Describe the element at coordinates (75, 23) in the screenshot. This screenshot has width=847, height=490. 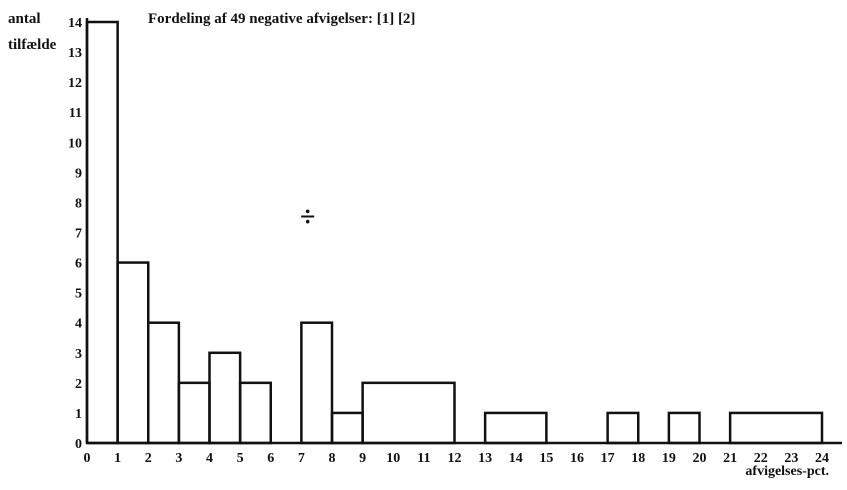
I see `y-tick-label: 14` at that location.